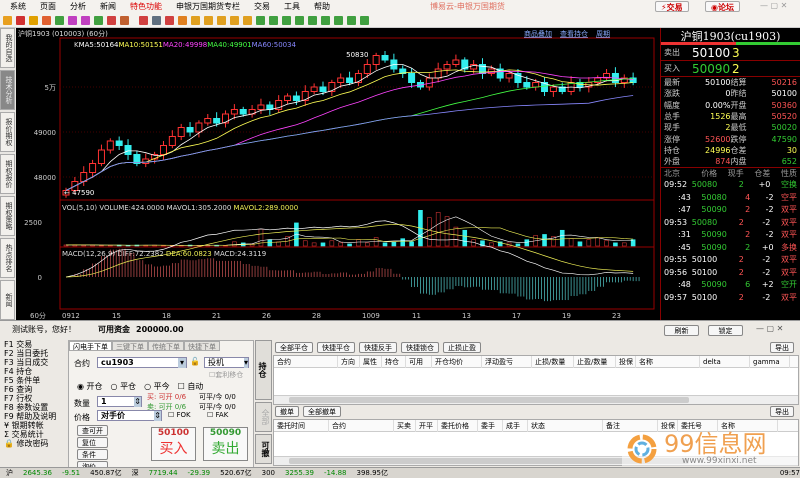  I want to click on position-action-button: 快捷反手, so click(378, 347).